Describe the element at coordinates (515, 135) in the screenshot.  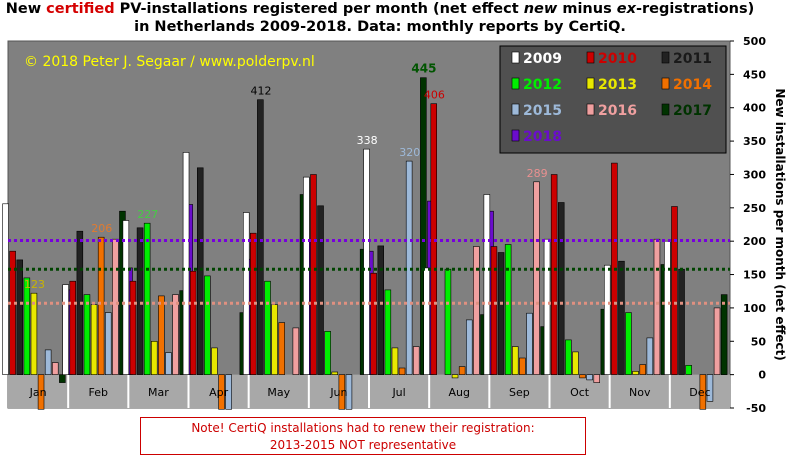
I see `legend-swatch-2018` at that location.